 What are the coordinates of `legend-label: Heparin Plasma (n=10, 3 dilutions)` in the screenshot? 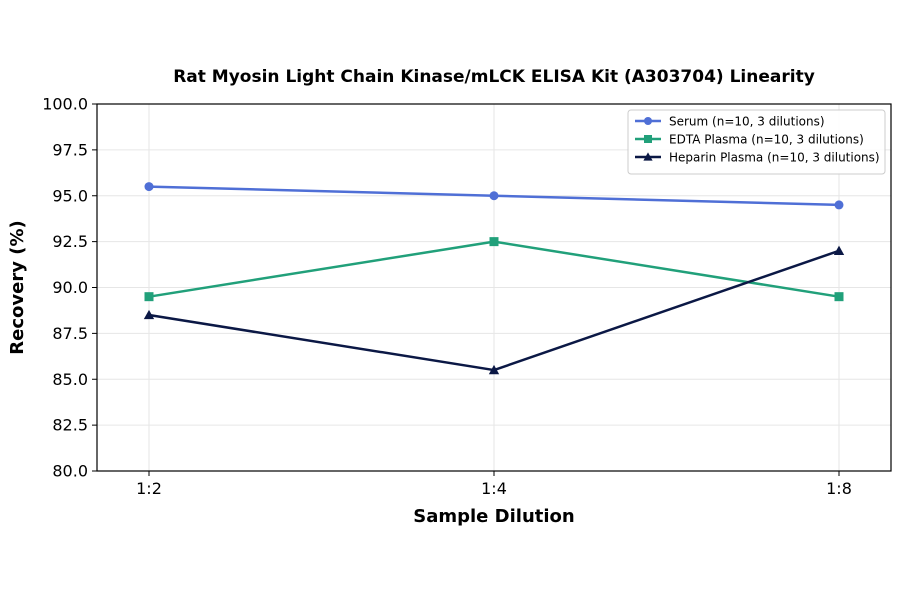 It's located at (774, 158).